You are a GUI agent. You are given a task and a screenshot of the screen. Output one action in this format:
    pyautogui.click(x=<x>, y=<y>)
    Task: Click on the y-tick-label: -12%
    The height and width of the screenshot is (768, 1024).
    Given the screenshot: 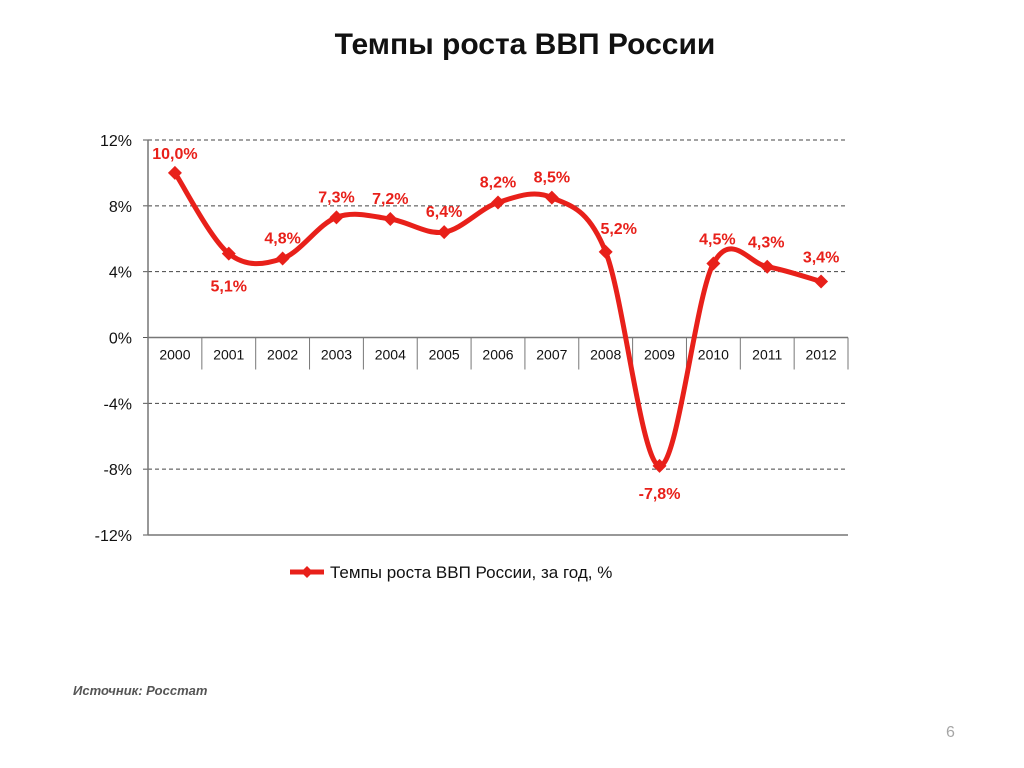 What is the action you would take?
    pyautogui.click(x=113, y=536)
    